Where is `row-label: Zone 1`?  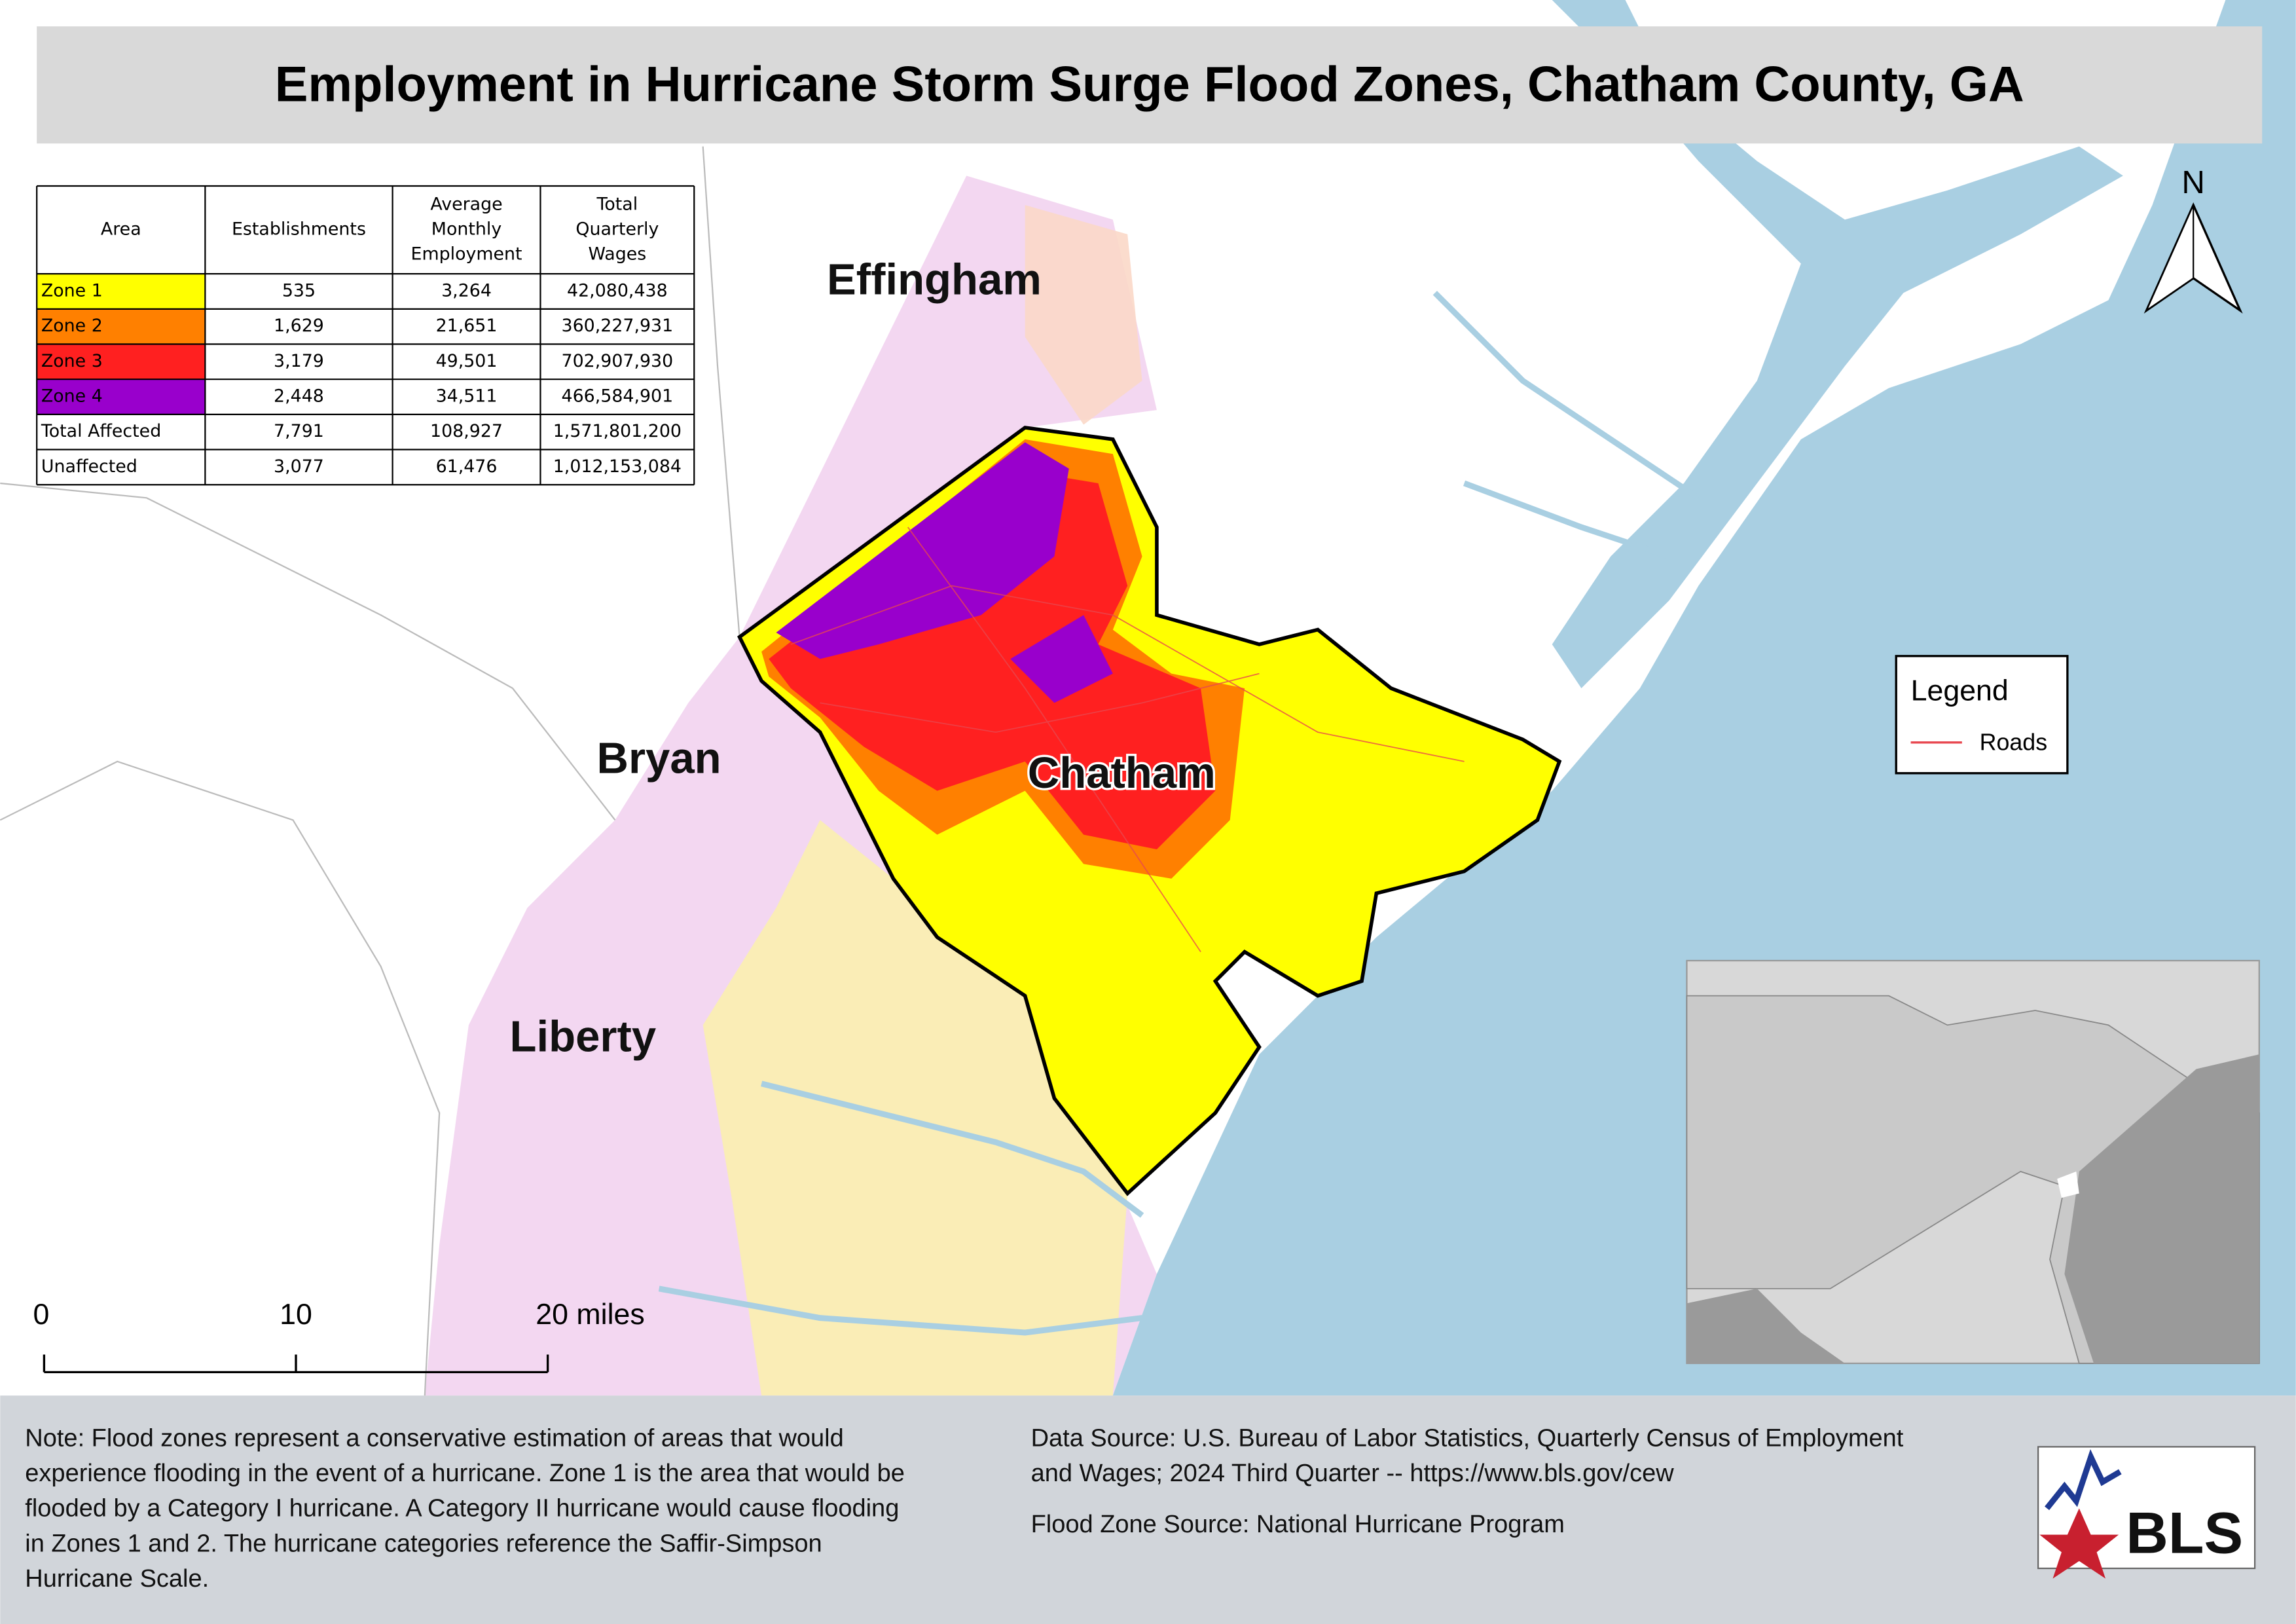 row-label: Zone 1 is located at coordinates (72, 291).